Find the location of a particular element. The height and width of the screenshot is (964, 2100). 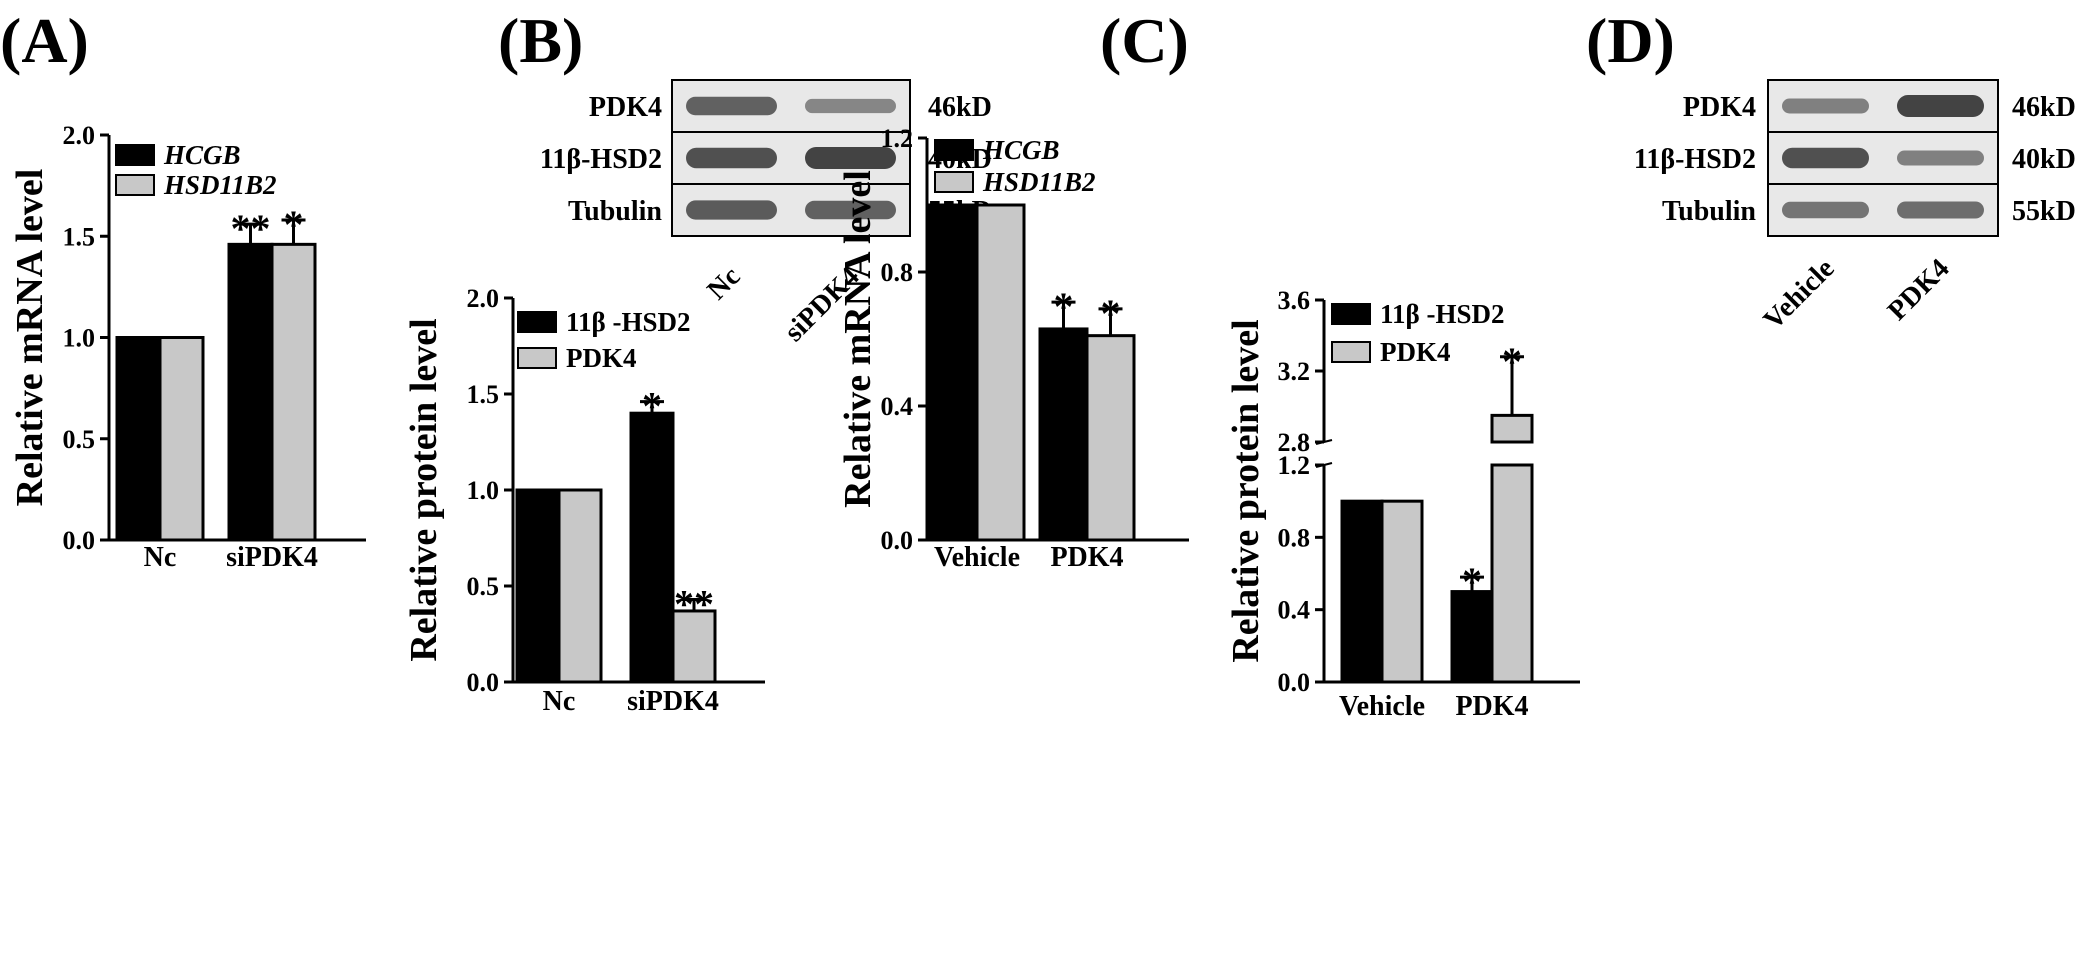

bar-upper-segment is located at coordinates (1512, 428).